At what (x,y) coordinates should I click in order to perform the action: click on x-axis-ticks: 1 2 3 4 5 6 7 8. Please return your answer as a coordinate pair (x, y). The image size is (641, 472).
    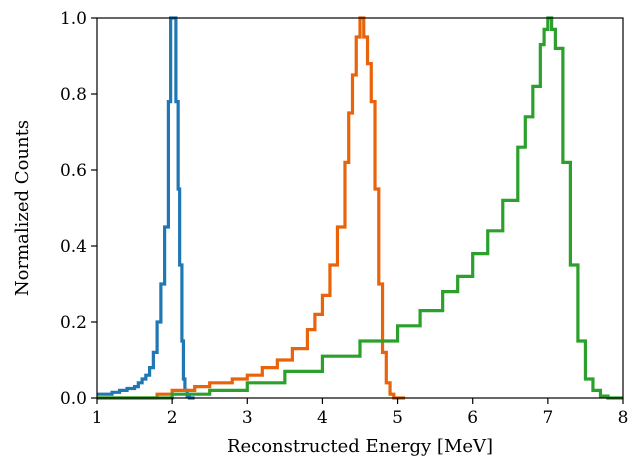
    Looking at the image, I should click on (360, 413).